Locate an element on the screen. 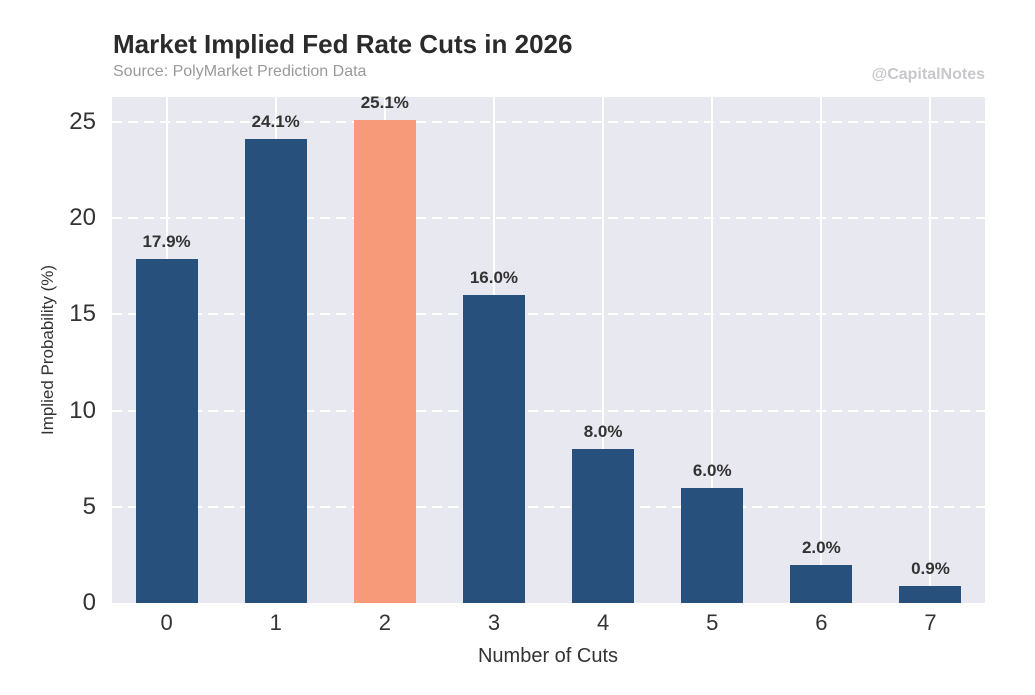  x-tick-label-4: 4 is located at coordinates (603, 622).